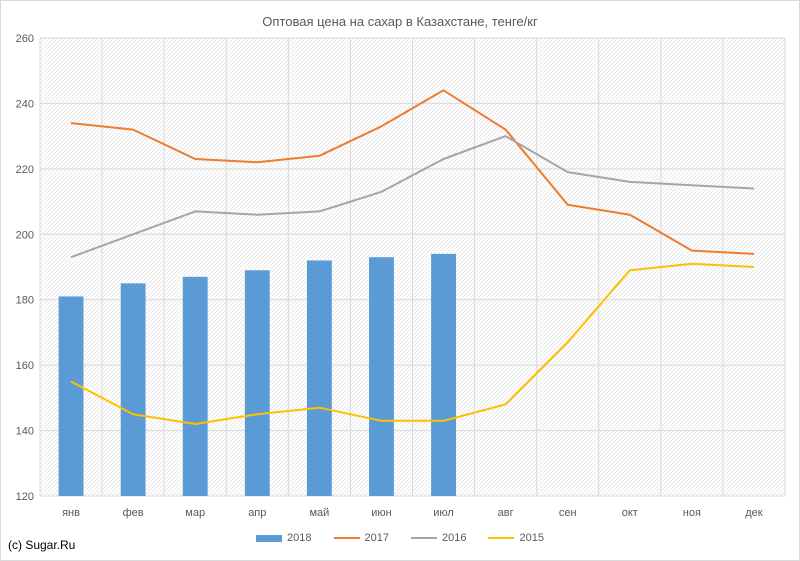 This screenshot has height=561, width=800. I want to click on x-tick-label: мар, so click(195, 513).